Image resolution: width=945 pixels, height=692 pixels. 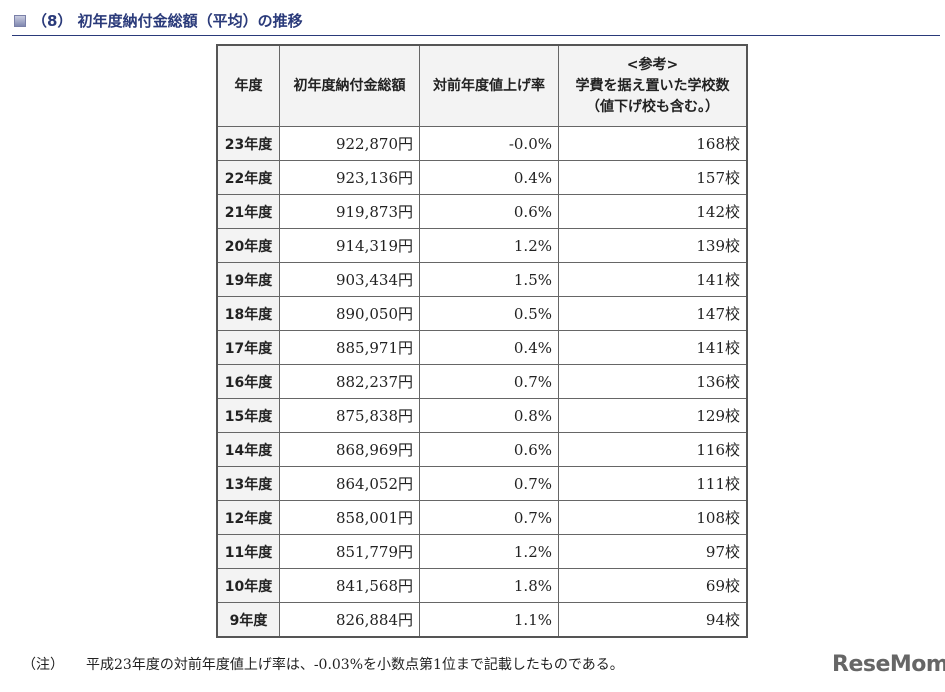 I want to click on table-row: 19年度 903,434円 1.5% 141校, so click(x=482, y=279).